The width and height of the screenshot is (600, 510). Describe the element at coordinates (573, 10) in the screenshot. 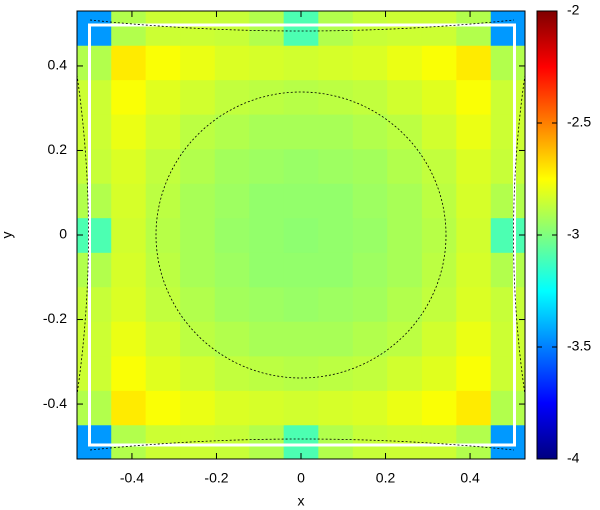

I see `colorbar-tick-label: -2` at that location.